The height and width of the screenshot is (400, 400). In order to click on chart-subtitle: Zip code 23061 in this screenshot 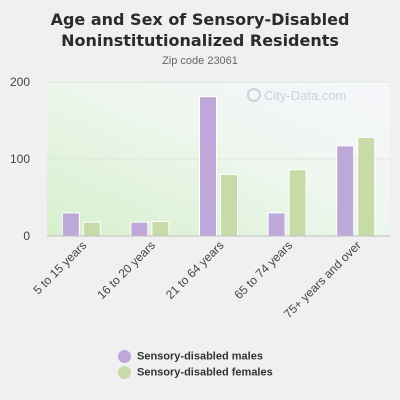, I will do `click(200, 61)`.